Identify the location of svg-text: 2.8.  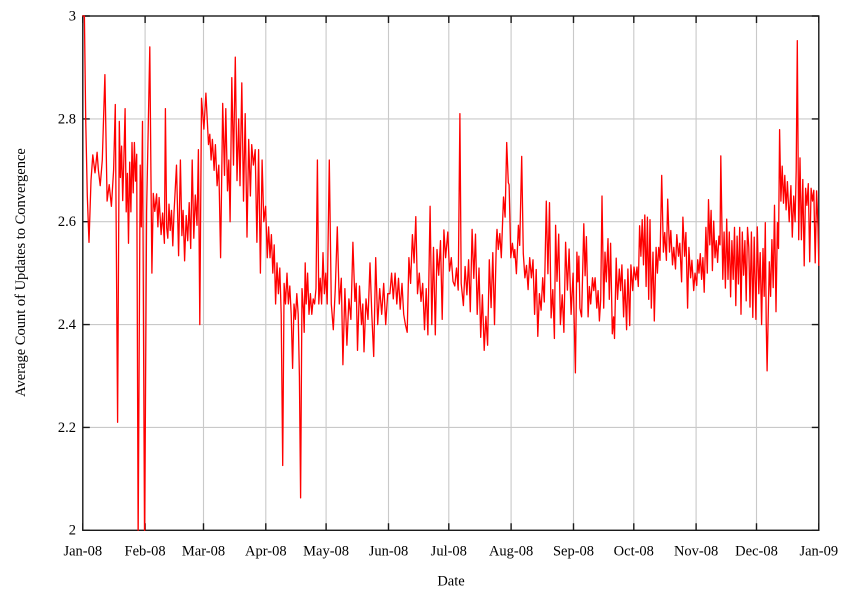
(67, 119).